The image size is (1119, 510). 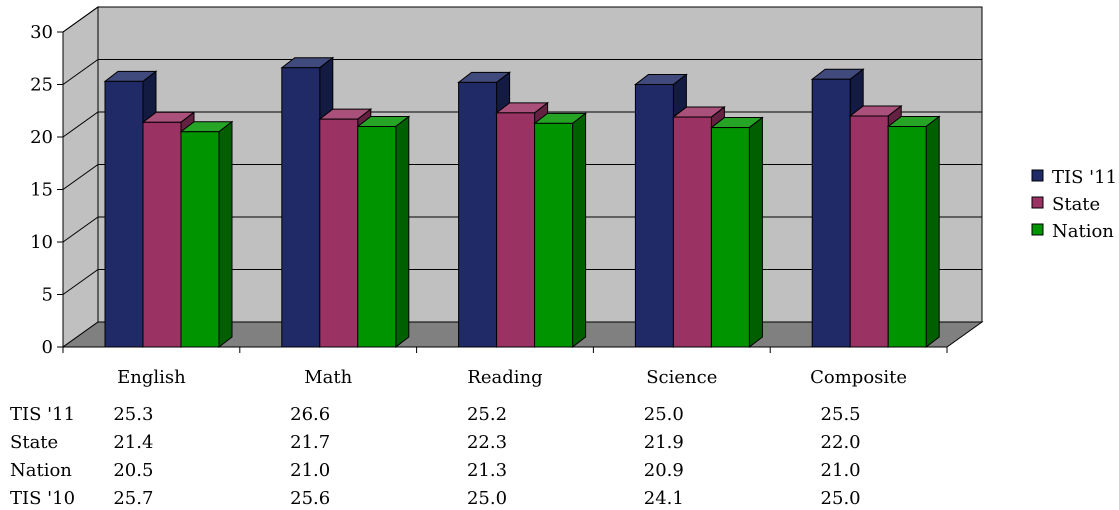 What do you see at coordinates (34, 442) in the screenshot?
I see `table-row-label: State` at bounding box center [34, 442].